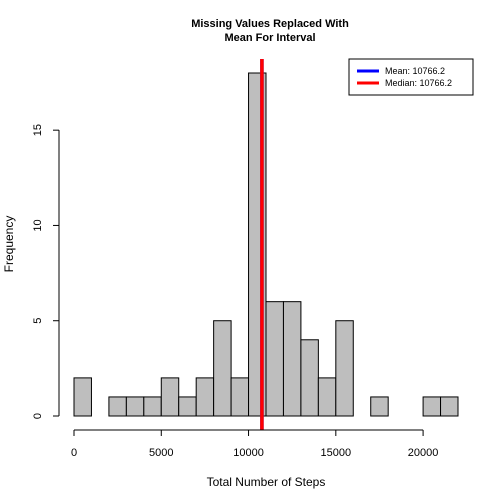  Describe the element at coordinates (38, 225) in the screenshot. I see `y-tick-label: 10` at that location.